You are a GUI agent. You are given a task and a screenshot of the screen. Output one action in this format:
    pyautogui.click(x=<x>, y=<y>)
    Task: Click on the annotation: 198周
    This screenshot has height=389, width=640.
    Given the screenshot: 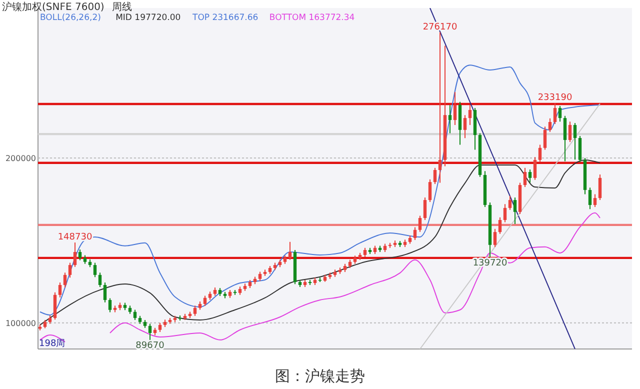 What is the action you would take?
    pyautogui.click(x=52, y=343)
    